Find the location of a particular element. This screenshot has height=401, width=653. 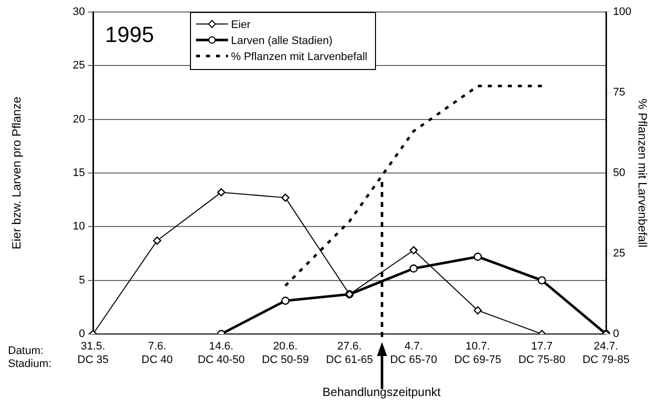

x-tick-label: 31.5. DC 35 is located at coordinates (93, 353).